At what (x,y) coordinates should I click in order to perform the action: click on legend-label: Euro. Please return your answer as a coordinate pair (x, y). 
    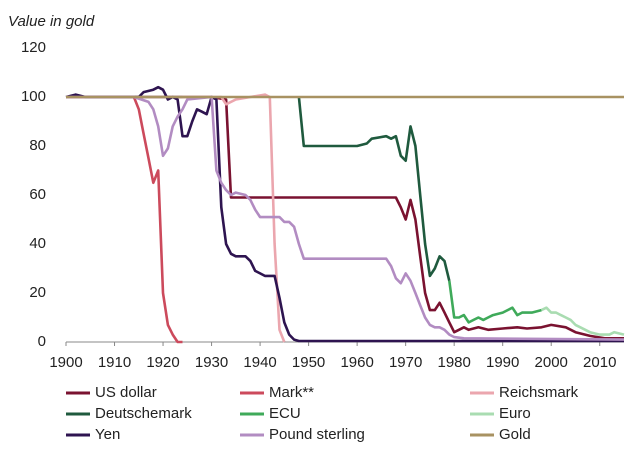
    Looking at the image, I should click on (515, 413).